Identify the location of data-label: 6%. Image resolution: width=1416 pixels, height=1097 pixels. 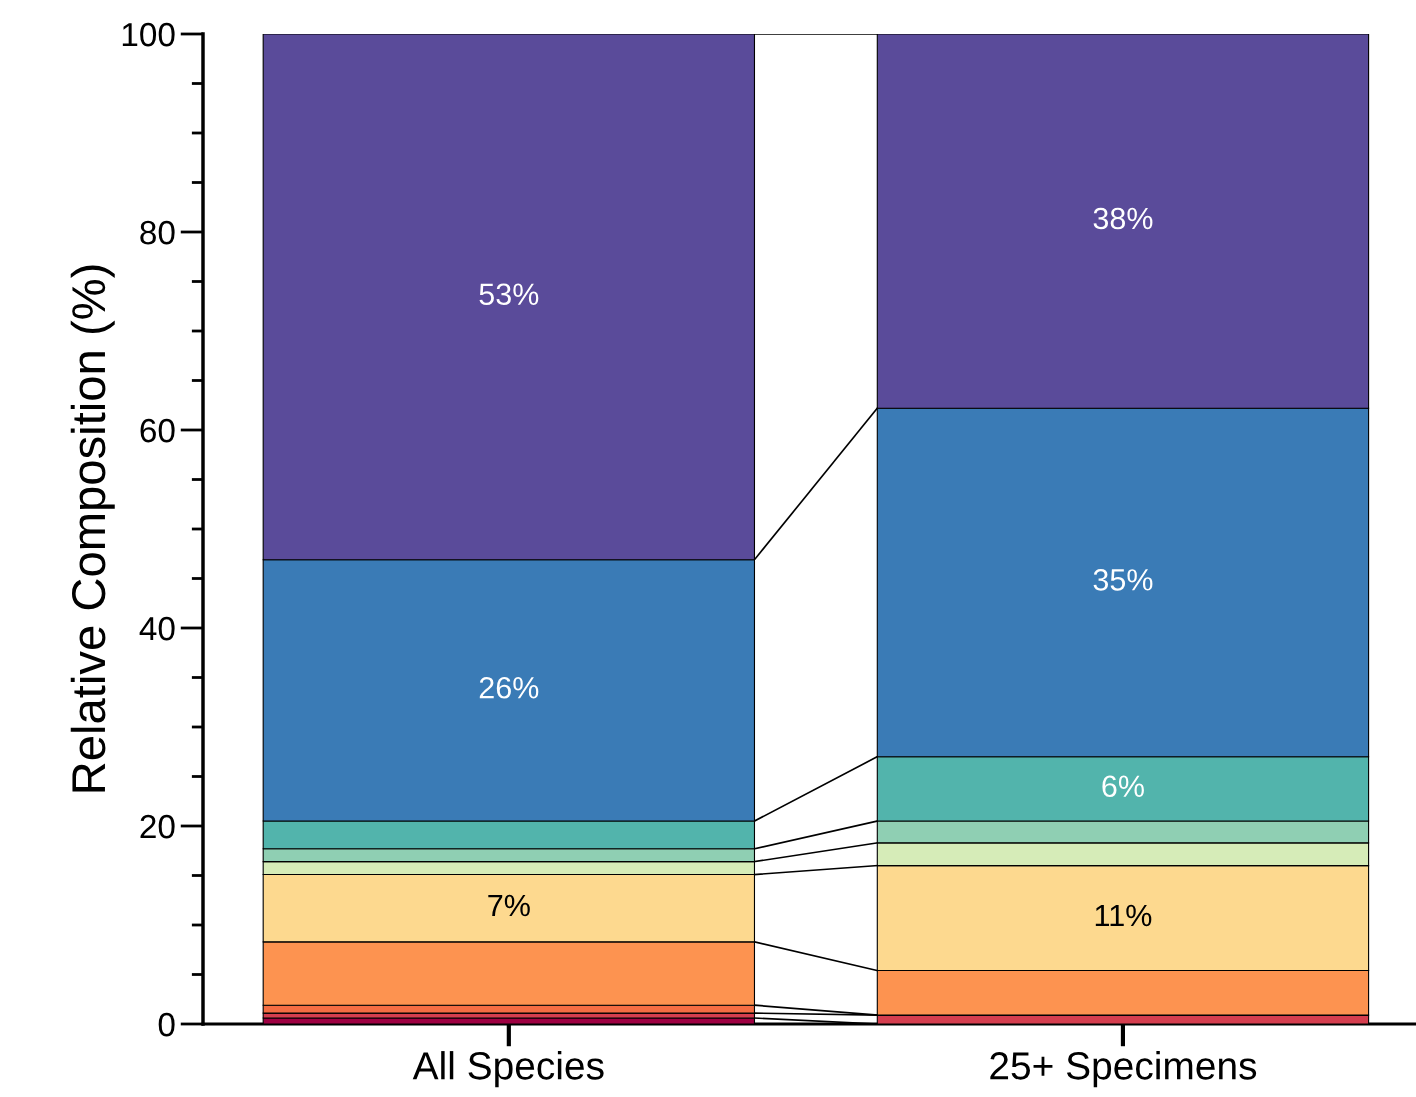
(1123, 786).